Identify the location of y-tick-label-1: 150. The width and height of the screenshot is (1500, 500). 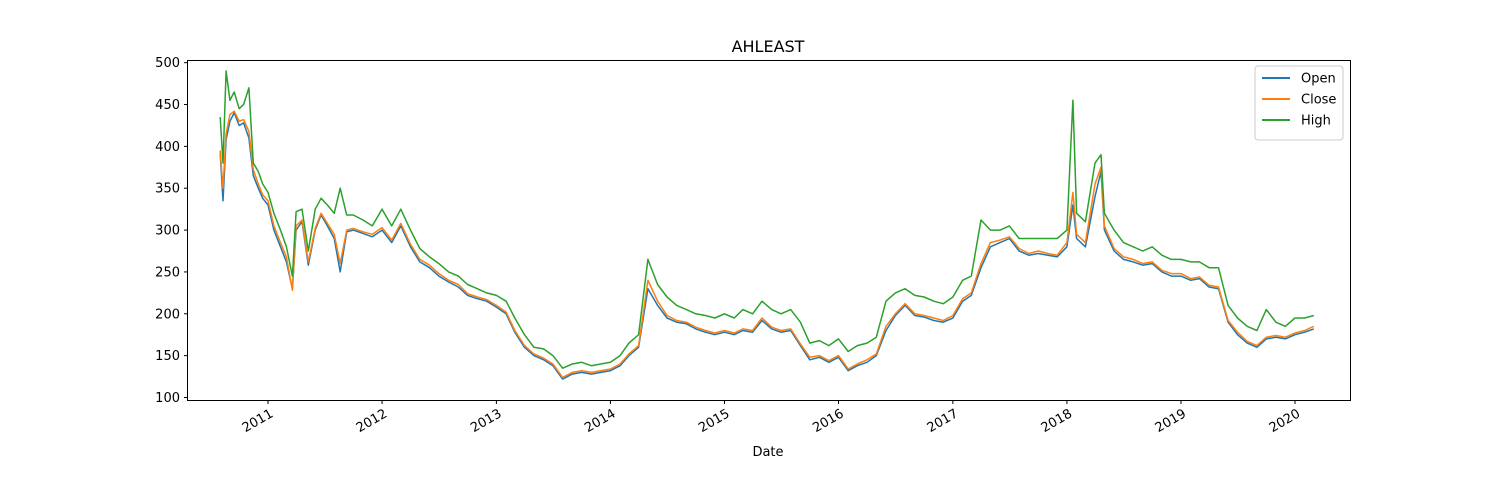
(167, 356).